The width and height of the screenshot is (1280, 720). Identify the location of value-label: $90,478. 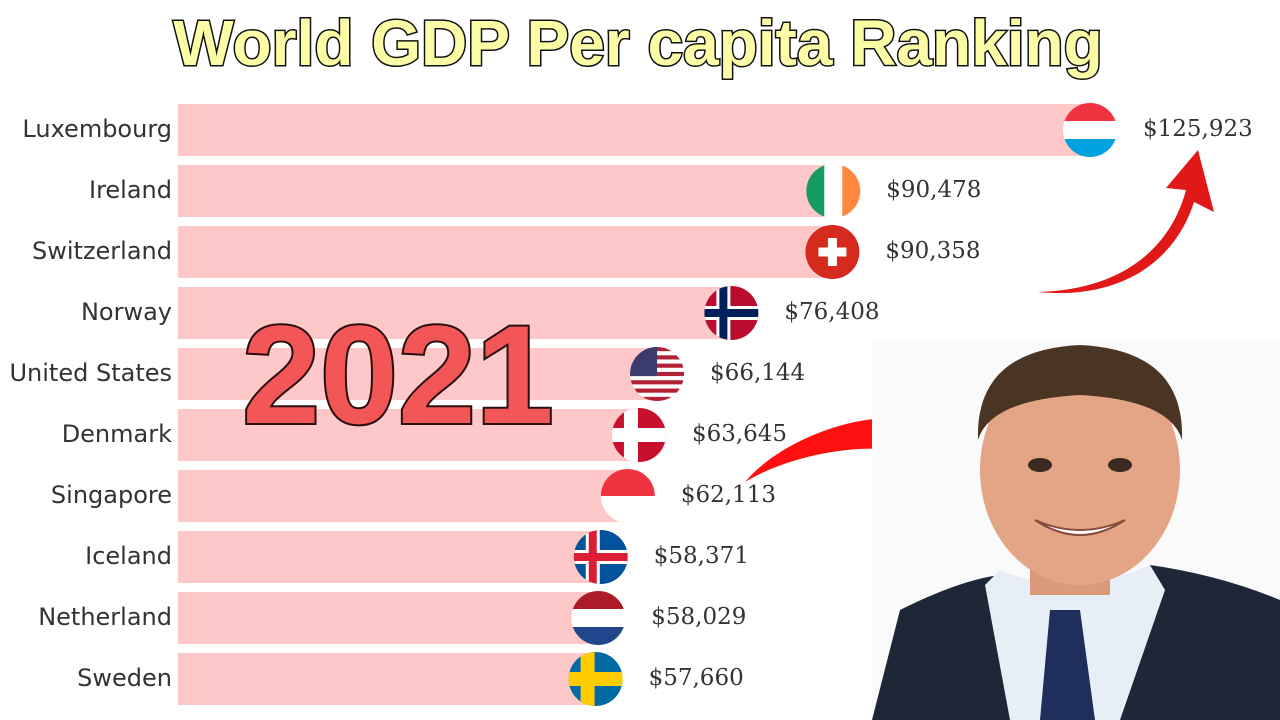
(933, 190).